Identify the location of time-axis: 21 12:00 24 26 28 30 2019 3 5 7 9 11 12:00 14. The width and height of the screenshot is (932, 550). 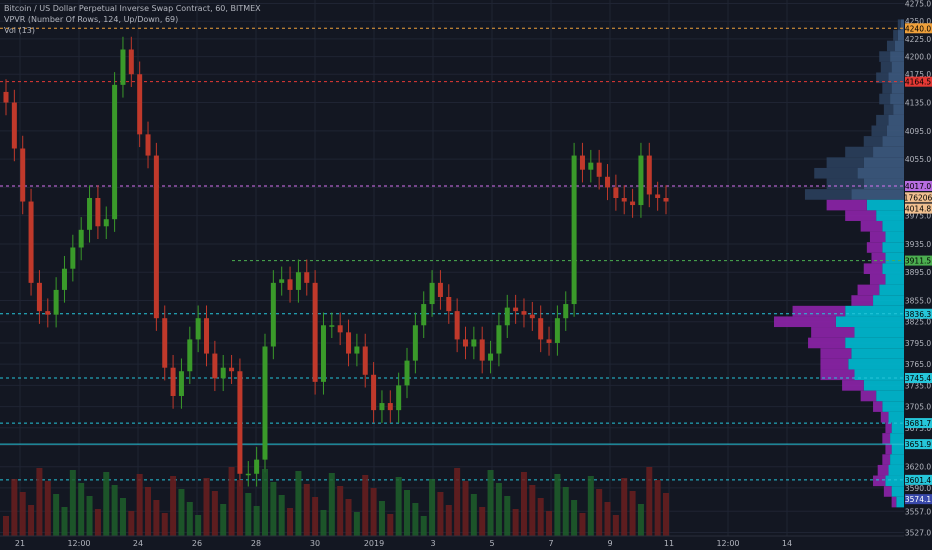
(452, 541).